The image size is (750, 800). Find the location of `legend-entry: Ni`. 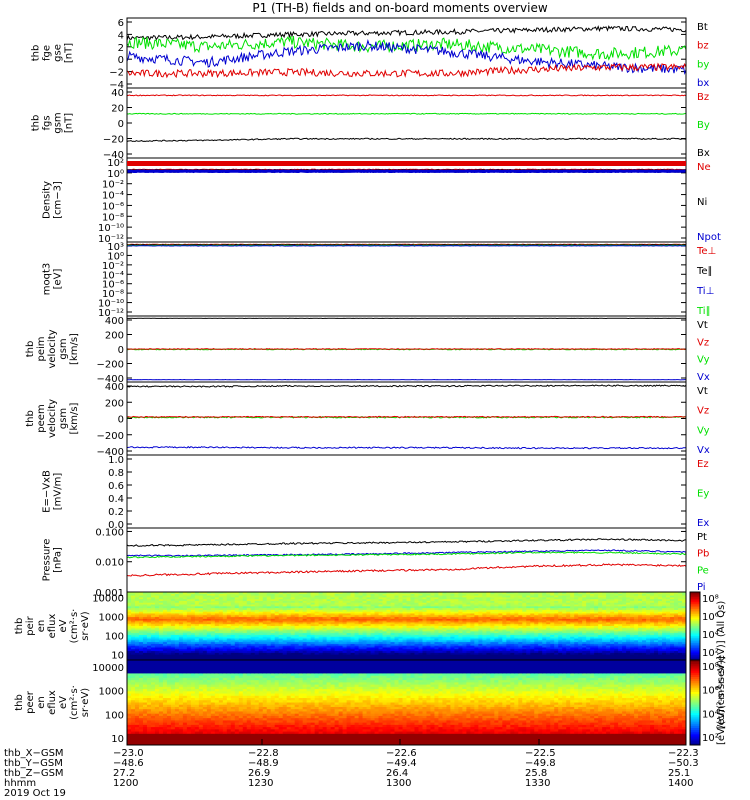

legend-entry: Ni is located at coordinates (702, 202).